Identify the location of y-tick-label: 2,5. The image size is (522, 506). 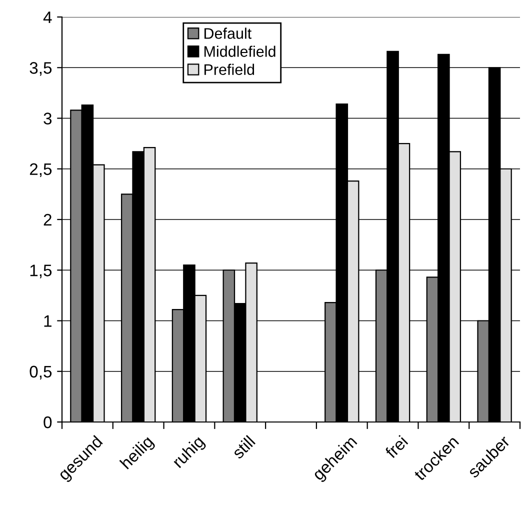
(41, 170).